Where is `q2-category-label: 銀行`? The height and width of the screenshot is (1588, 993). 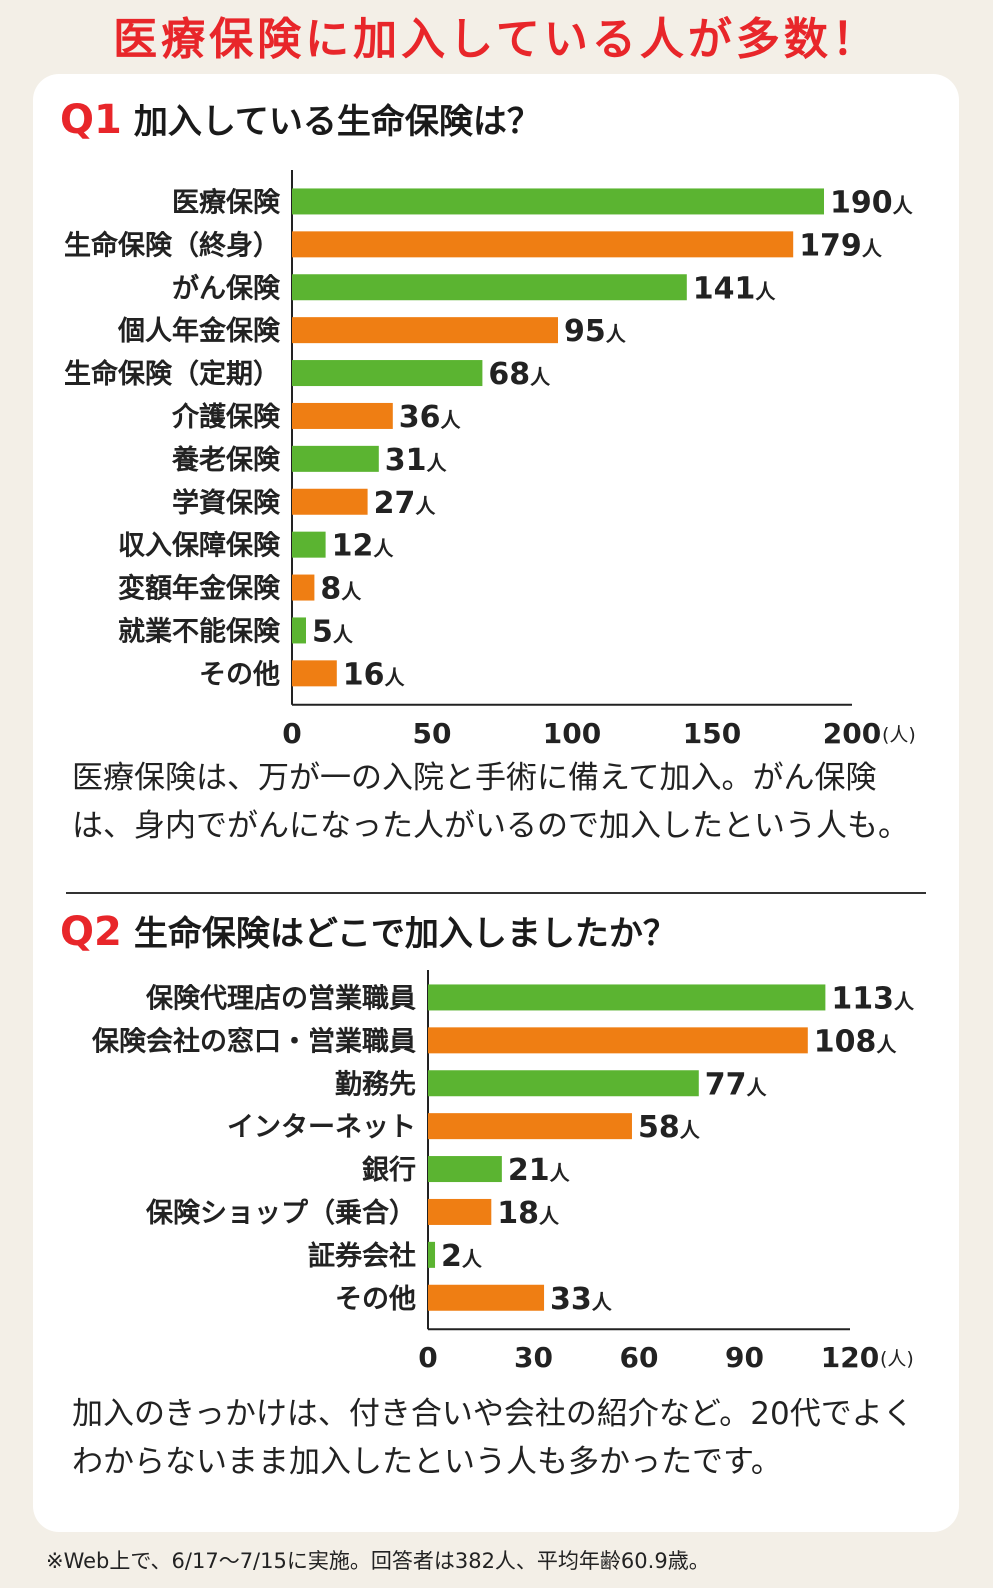 q2-category-label: 銀行 is located at coordinates (389, 1170).